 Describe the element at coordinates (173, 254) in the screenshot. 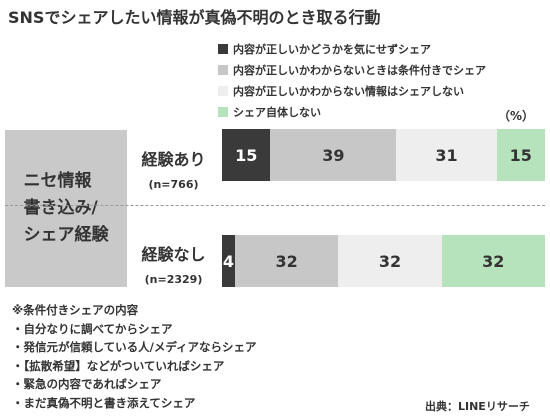

I see `category-name: 経験なし` at that location.